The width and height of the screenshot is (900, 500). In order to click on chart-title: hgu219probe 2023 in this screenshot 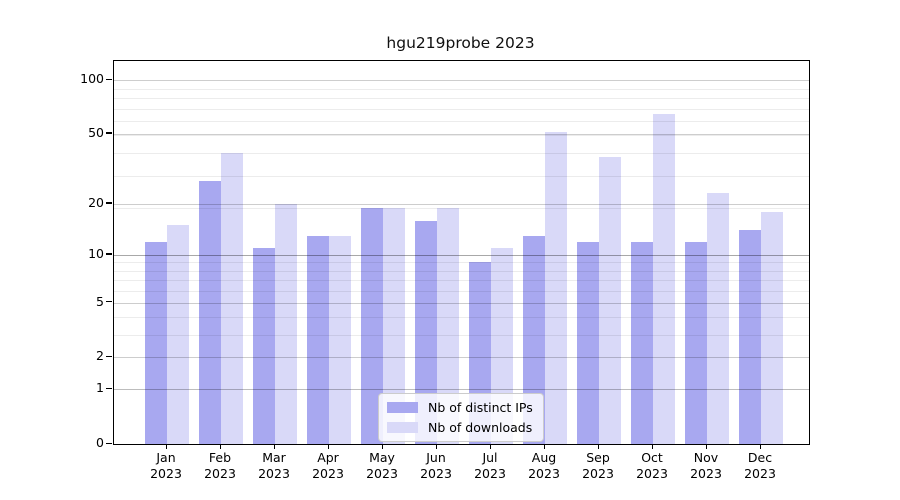, I will do `click(460, 43)`.